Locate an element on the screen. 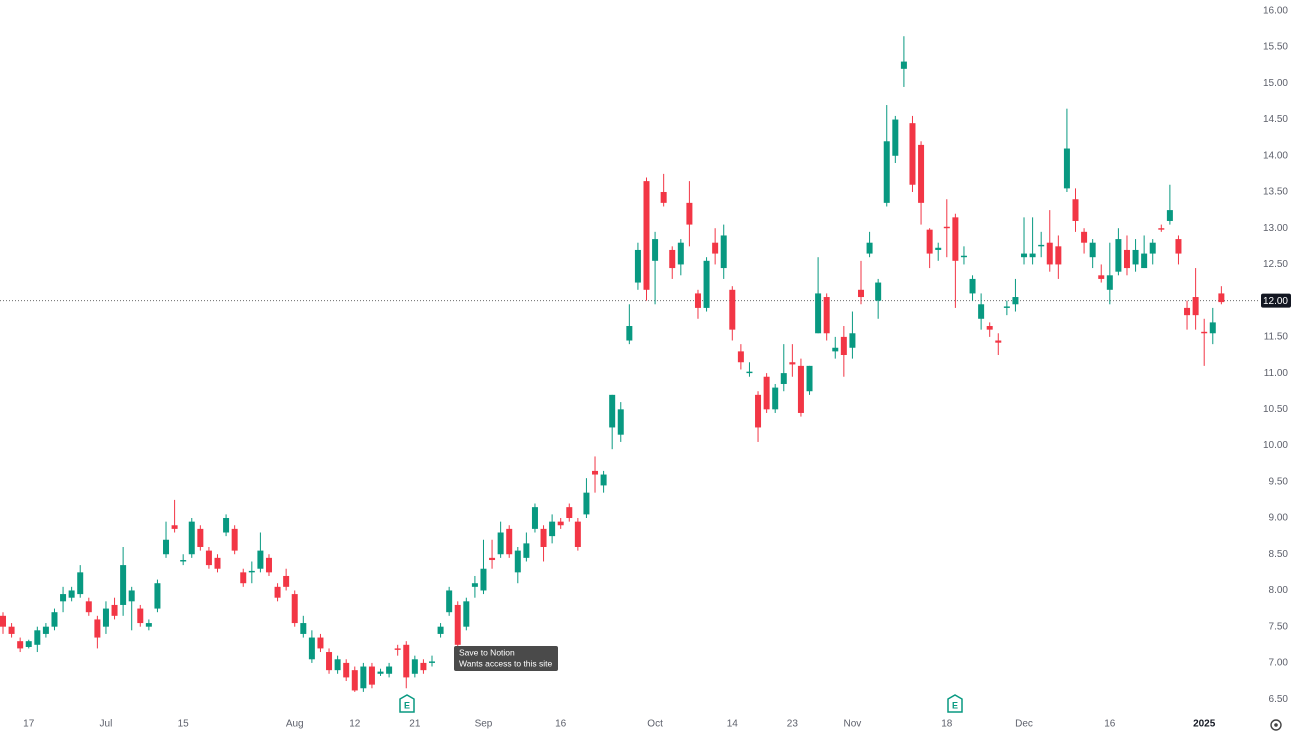 This screenshot has height=732, width=1292. gear-center is located at coordinates (1276, 725).